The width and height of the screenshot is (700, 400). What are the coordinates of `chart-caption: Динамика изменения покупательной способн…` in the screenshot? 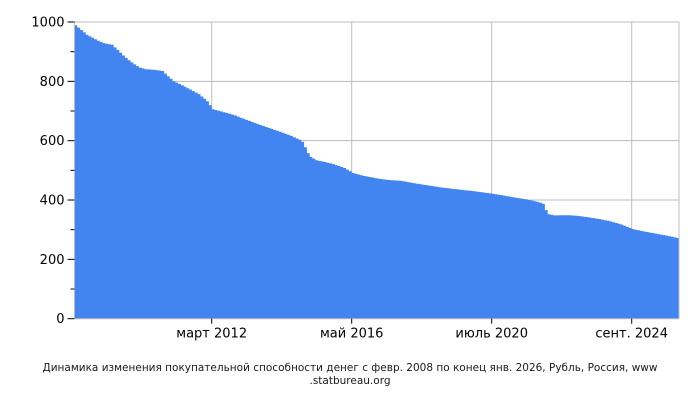 It's located at (350, 374).